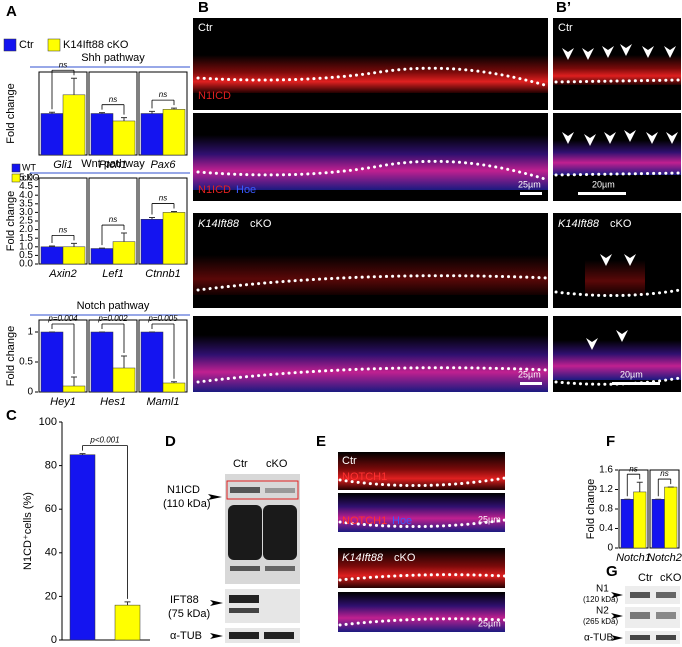 The height and width of the screenshot is (647, 682). I want to click on label: α-TUB, so click(186, 636).